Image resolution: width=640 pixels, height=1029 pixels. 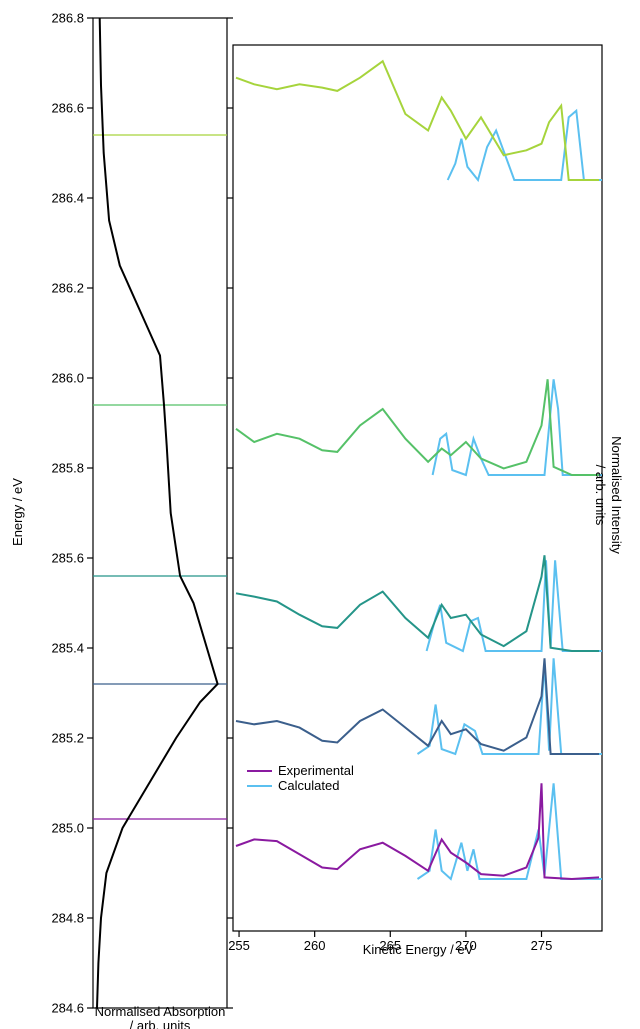 I want to click on energy-tick-label: 284.8, so click(x=67, y=918).